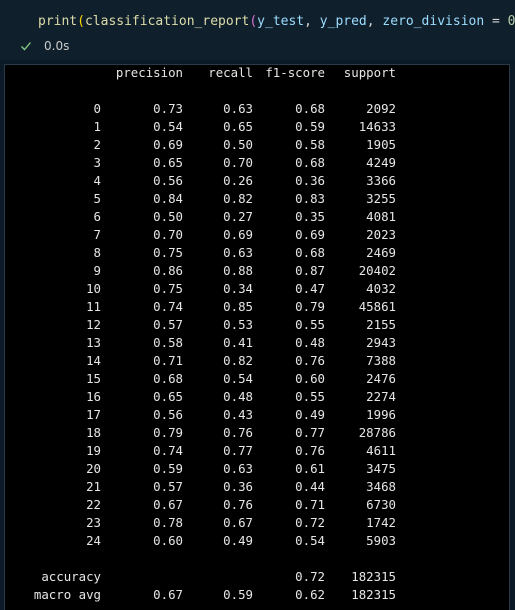  I want to click on report-cell: 14, so click(93, 360).